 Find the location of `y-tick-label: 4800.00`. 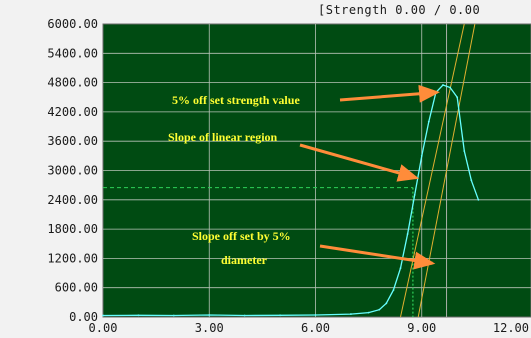

y-tick-label: 4800.00 is located at coordinates (72, 83).